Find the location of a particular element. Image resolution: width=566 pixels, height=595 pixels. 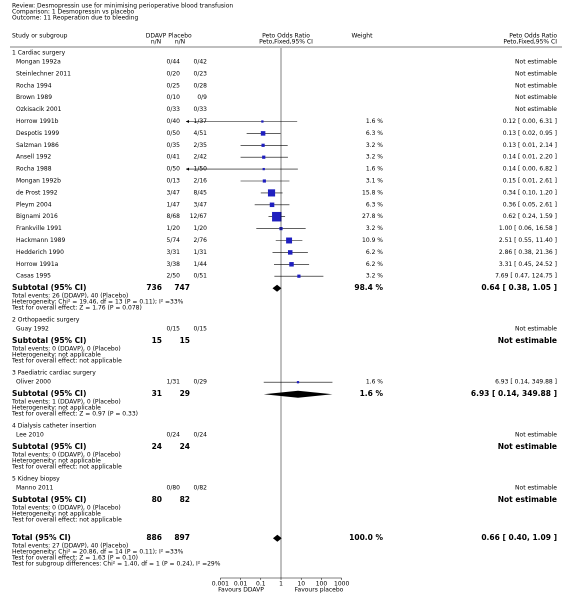

col-ddavp: DDAVP is located at coordinates (156, 36).